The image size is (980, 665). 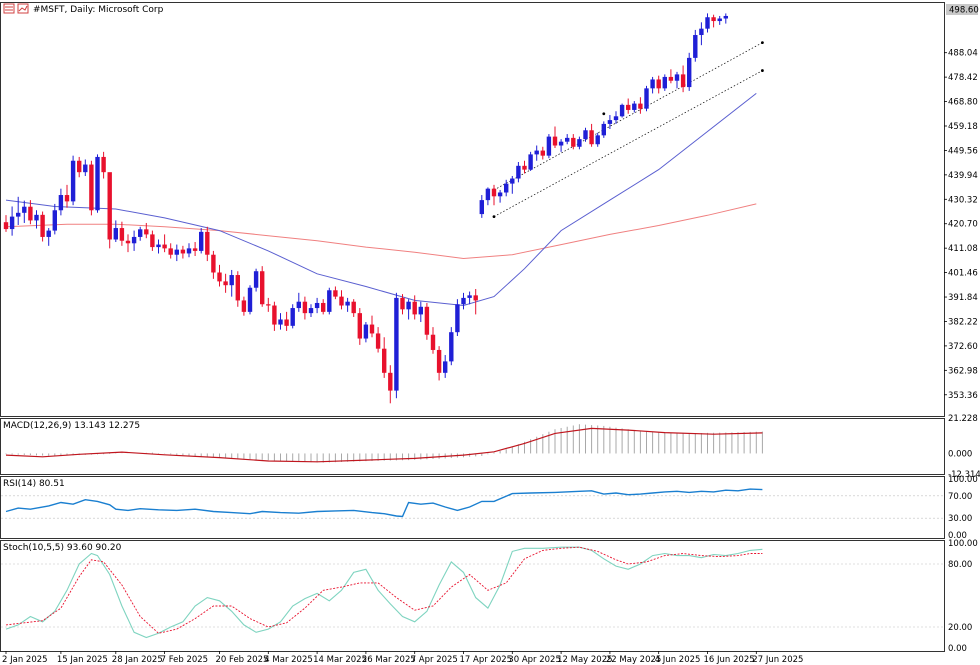 What do you see at coordinates (472, 503) in the screenshot?
I see `rsi-panel` at bounding box center [472, 503].